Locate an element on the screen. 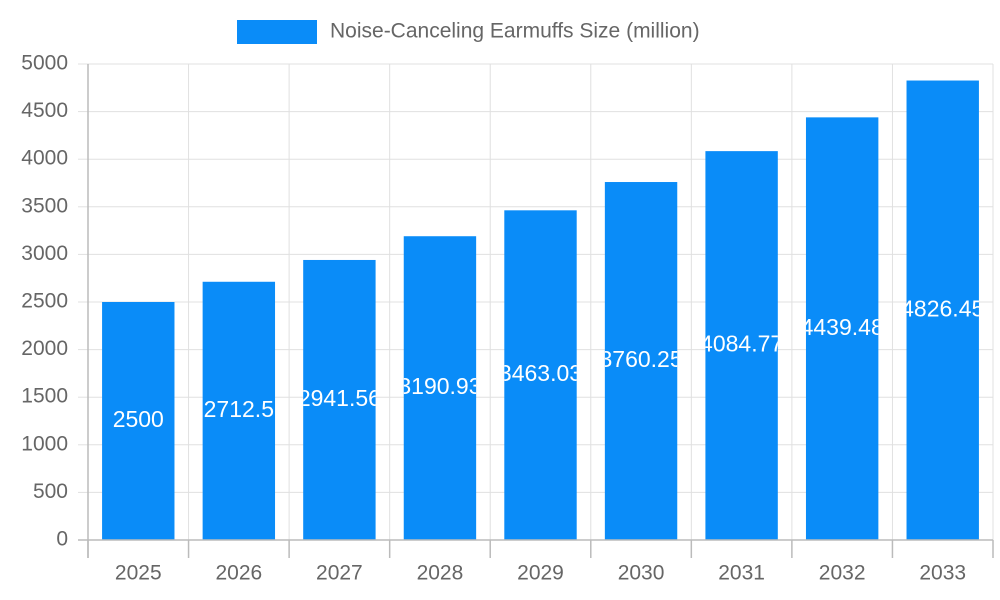 This screenshot has width=1000, height=600. data-label: 3190.93 is located at coordinates (439, 386).